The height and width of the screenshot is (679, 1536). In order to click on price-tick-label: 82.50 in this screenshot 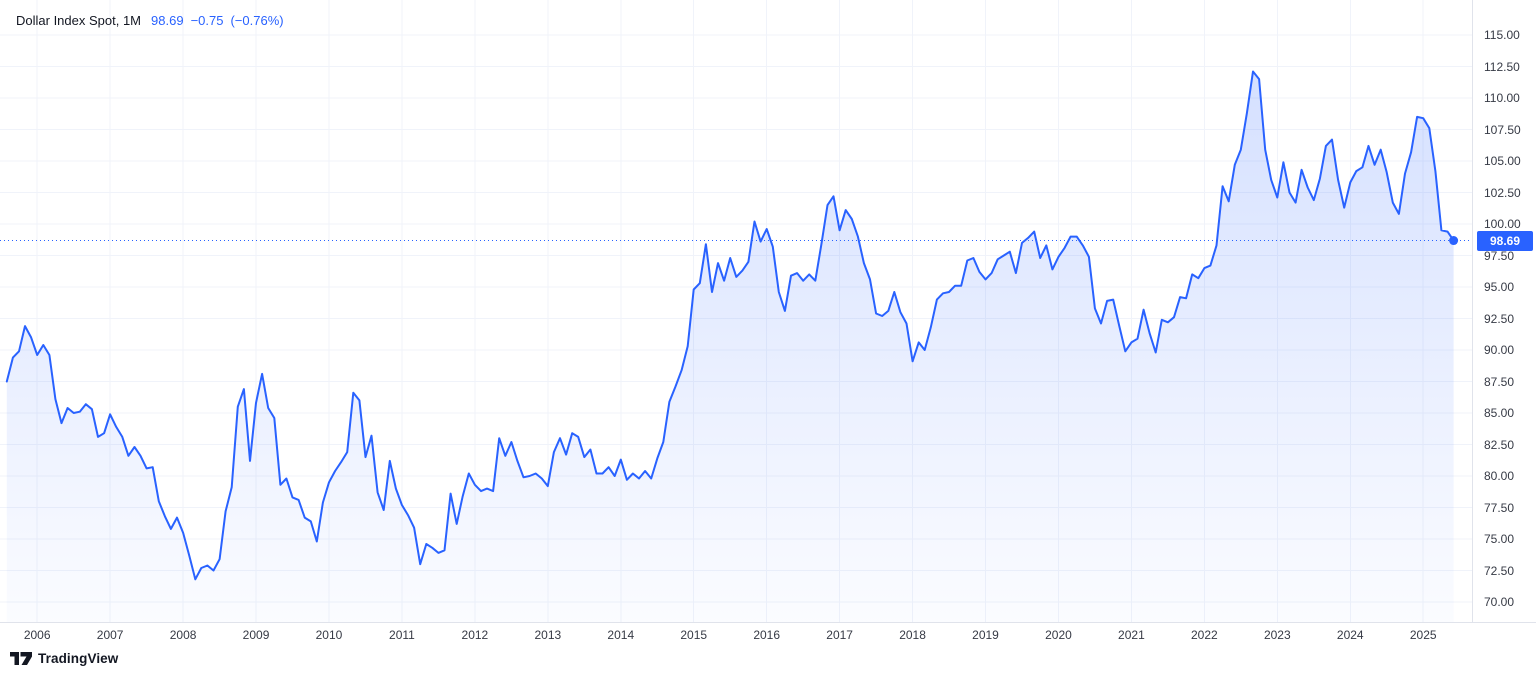, I will do `click(1499, 444)`.